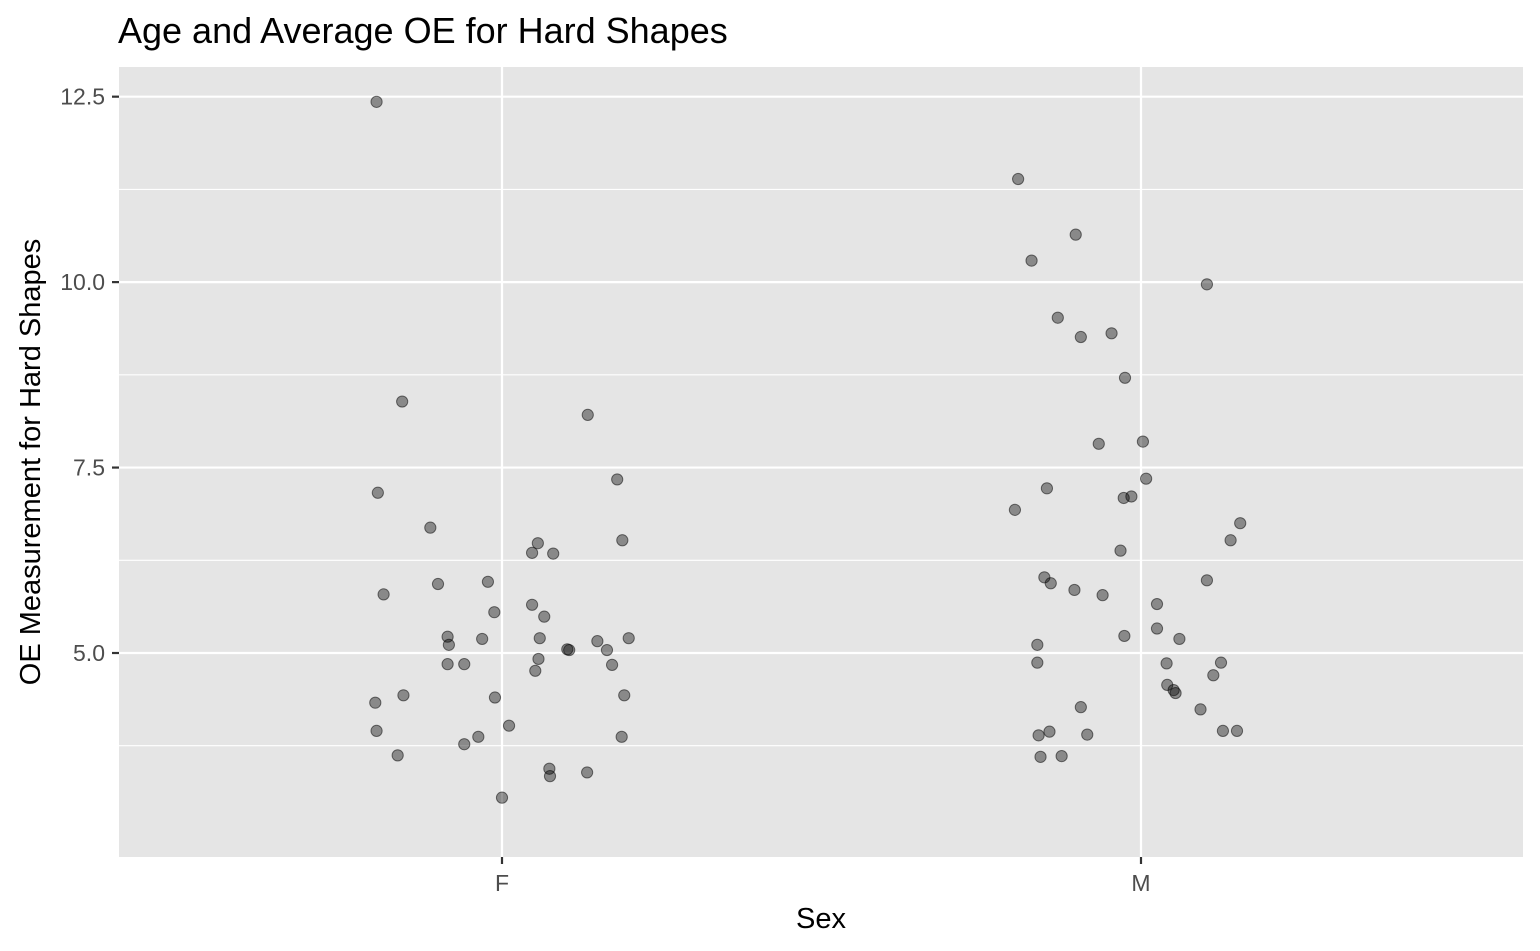  Describe the element at coordinates (89, 653) in the screenshot. I see `y-tick-label: 5.0` at that location.